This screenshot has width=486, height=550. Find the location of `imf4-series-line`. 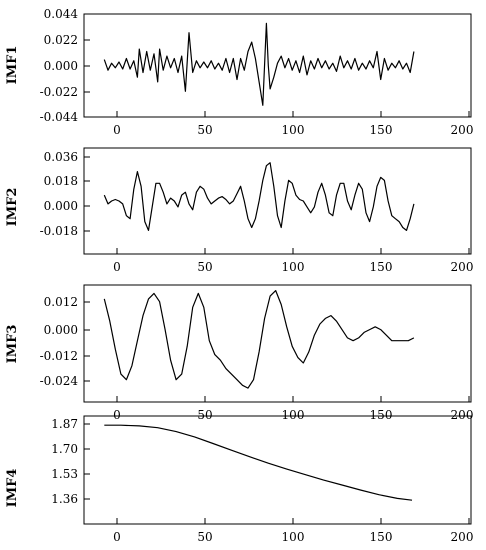

imf4-series-line is located at coordinates (258, 462).